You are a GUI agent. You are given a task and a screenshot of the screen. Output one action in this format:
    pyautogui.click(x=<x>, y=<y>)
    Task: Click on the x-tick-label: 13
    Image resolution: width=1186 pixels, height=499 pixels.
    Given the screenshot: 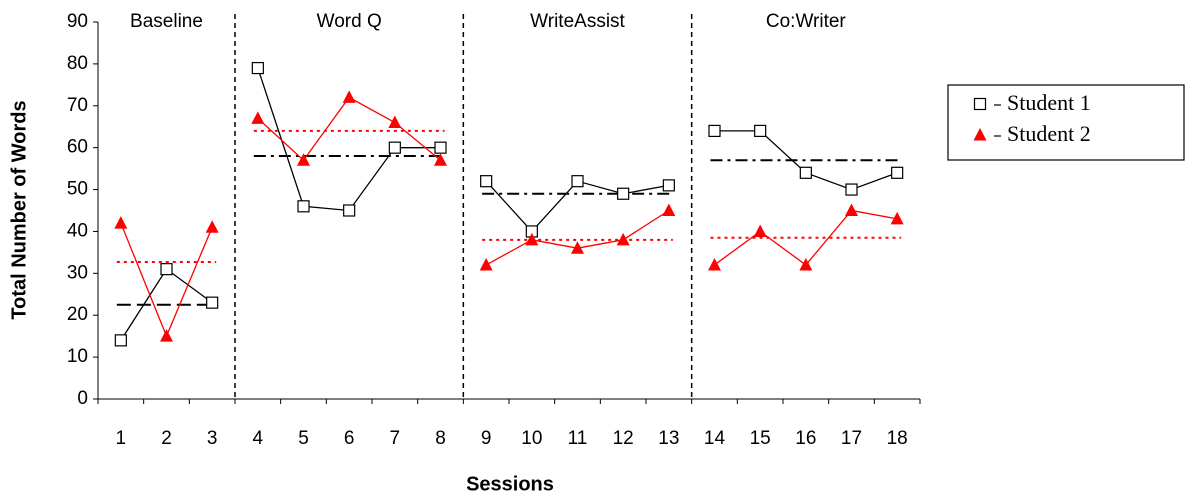 What is the action you would take?
    pyautogui.click(x=668, y=438)
    